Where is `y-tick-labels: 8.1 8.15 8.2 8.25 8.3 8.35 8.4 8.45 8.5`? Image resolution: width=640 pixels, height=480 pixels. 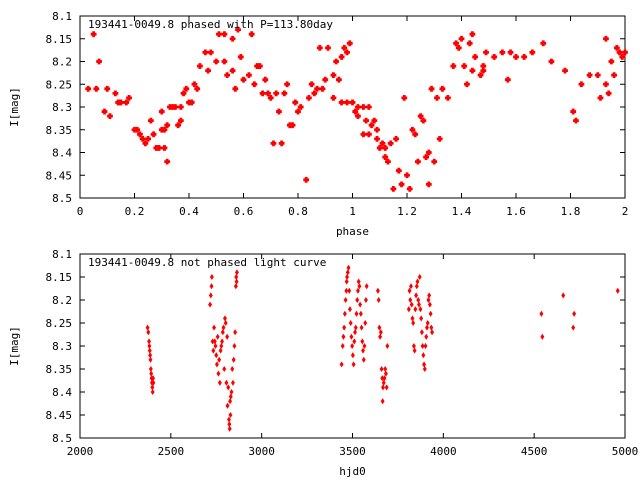 y-tick-labels: 8.1 8.15 8.2 8.25 8.3 8.35 8.4 8.45 8.5 is located at coordinates (59, 107).